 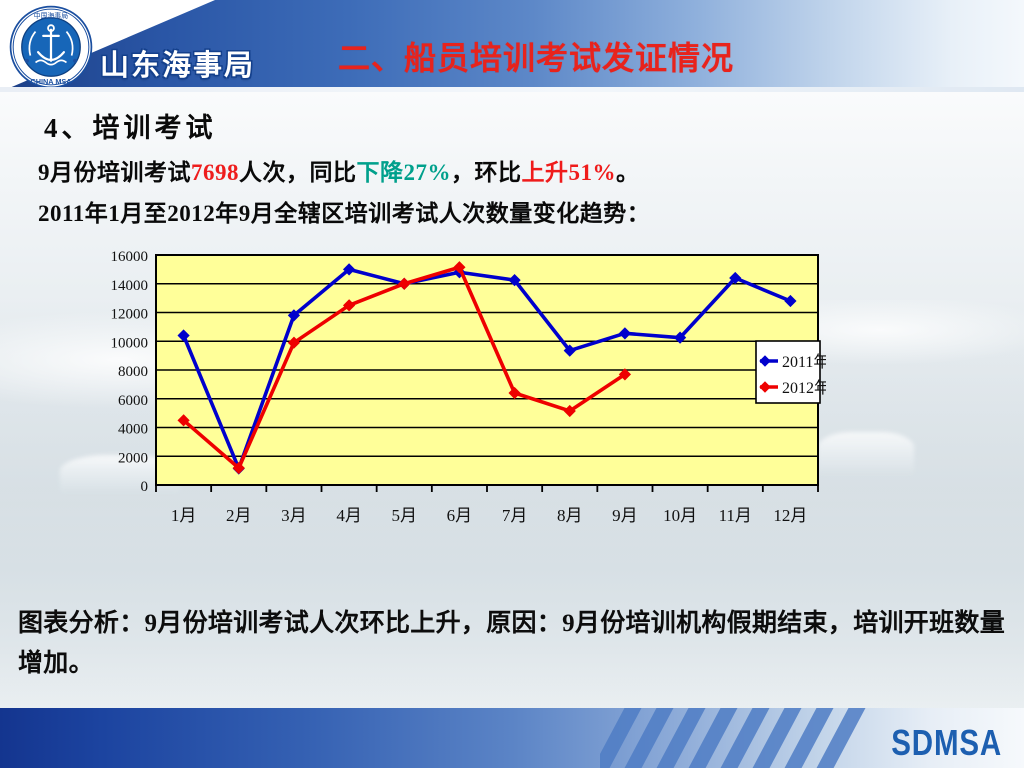 I want to click on y-axis-tick-label: 6000, so click(x=133, y=401).